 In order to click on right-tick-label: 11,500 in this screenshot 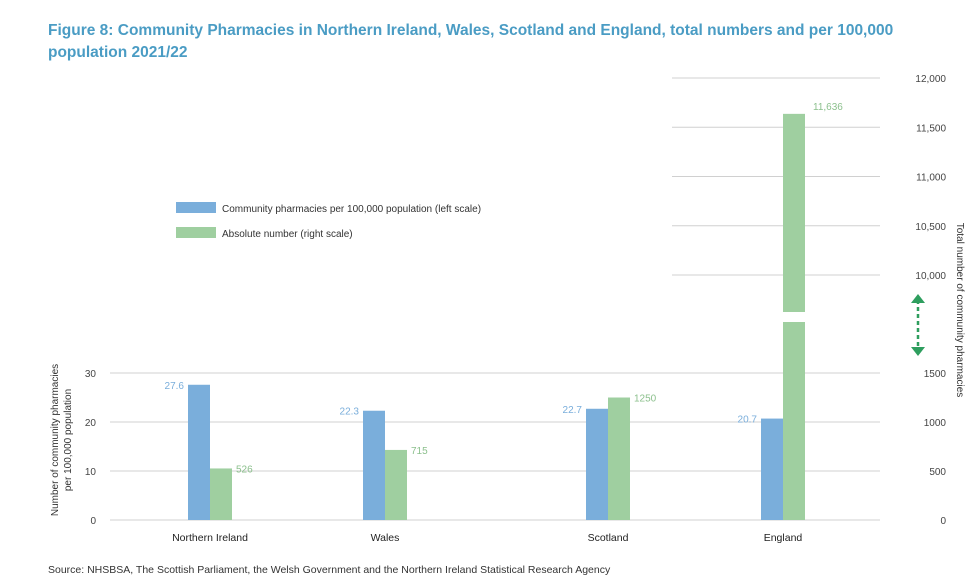, I will do `click(931, 128)`.